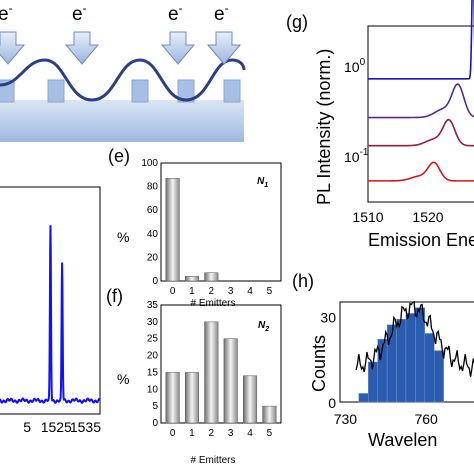  What do you see at coordinates (153, 372) in the screenshot?
I see `panel-f-ytick: 15` at bounding box center [153, 372].